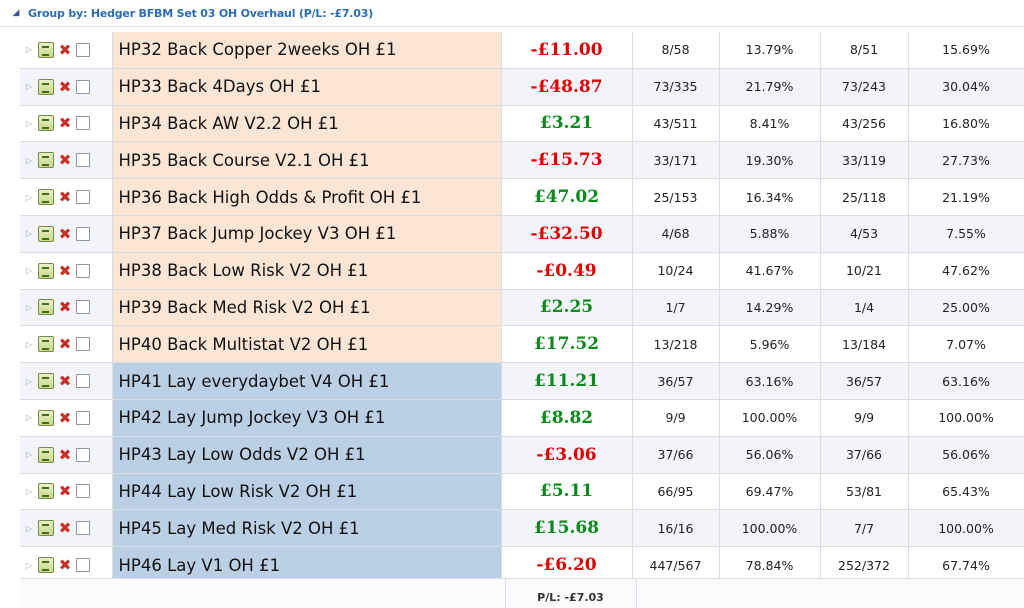  What do you see at coordinates (676, 124) in the screenshot?
I see `winners-ratio: 43/511` at bounding box center [676, 124].